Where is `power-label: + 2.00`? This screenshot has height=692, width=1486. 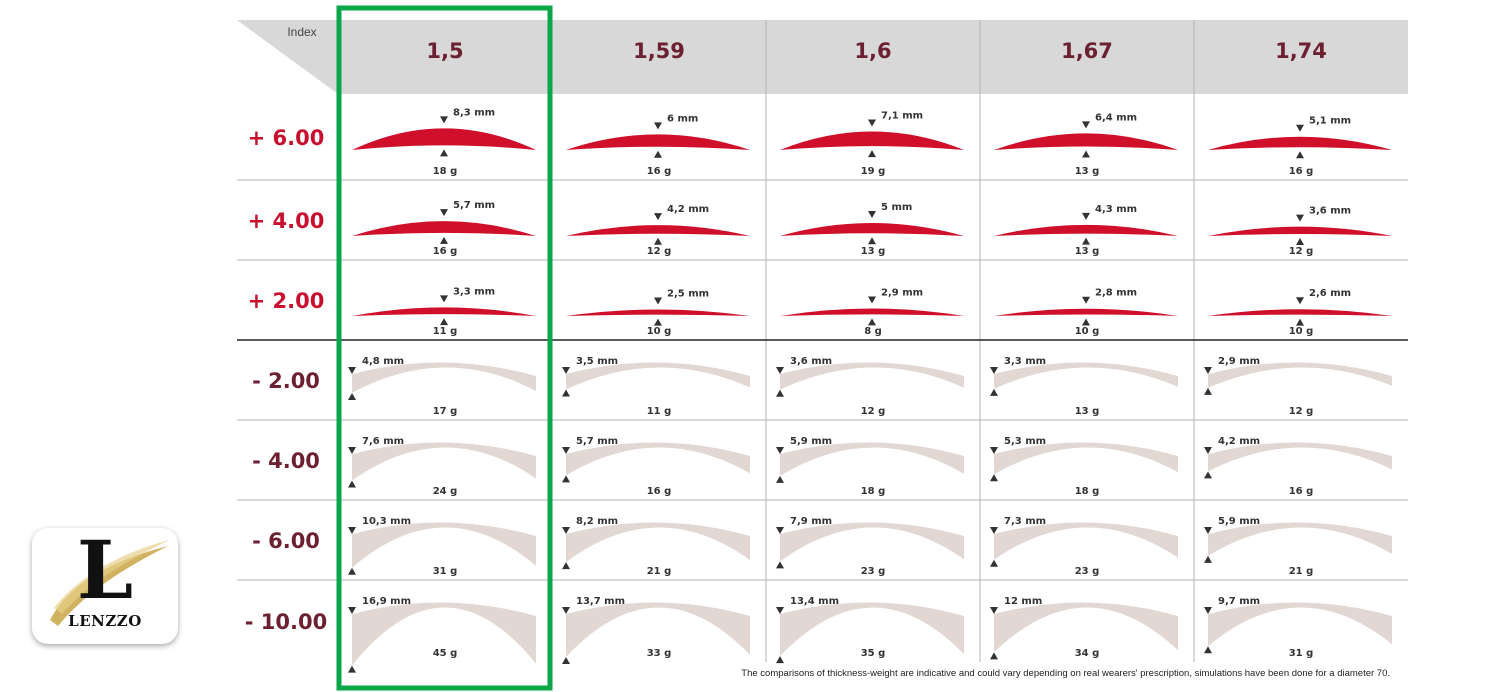 power-label: + 2.00 is located at coordinates (286, 301).